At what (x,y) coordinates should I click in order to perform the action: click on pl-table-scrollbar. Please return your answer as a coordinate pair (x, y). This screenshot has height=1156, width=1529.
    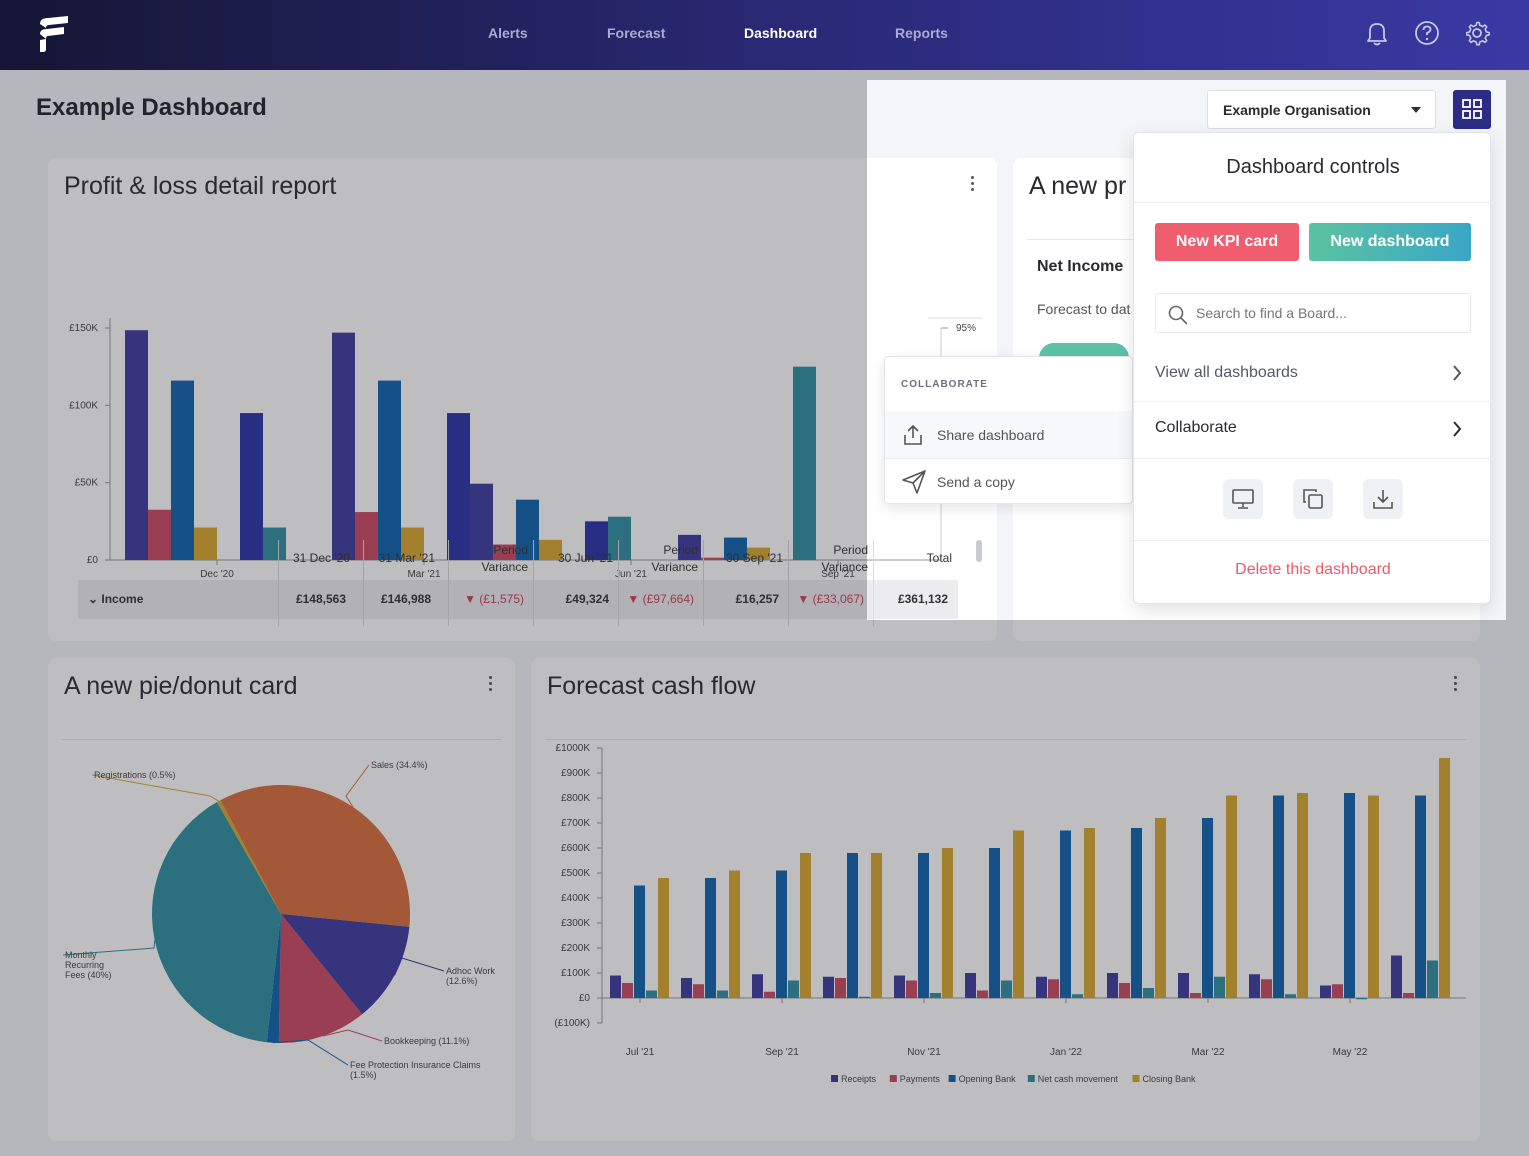
    Looking at the image, I should click on (979, 551).